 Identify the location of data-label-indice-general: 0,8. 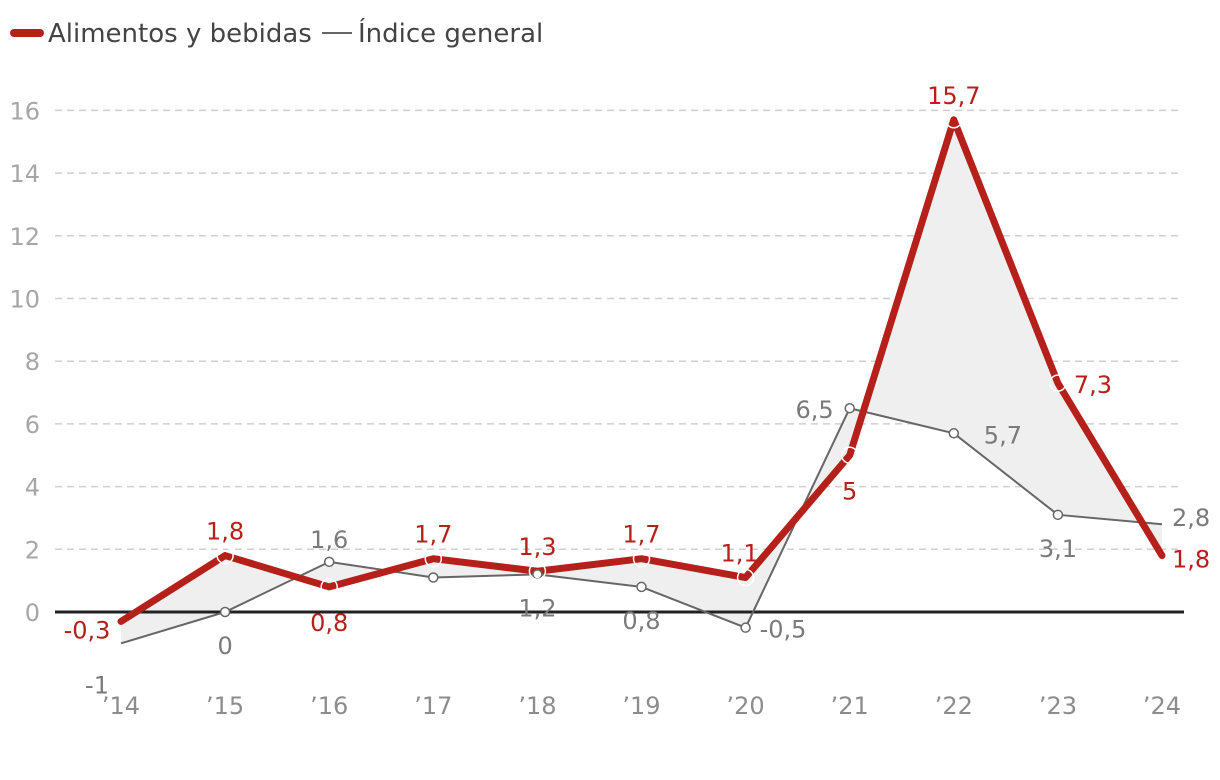
(641, 621).